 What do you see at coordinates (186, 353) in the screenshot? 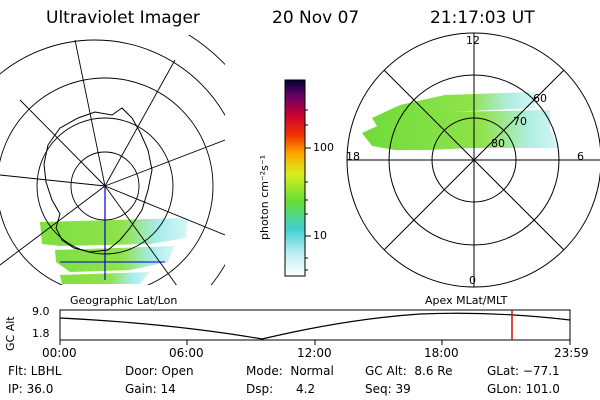
I see `time-tick-0600: 06:00` at bounding box center [186, 353].